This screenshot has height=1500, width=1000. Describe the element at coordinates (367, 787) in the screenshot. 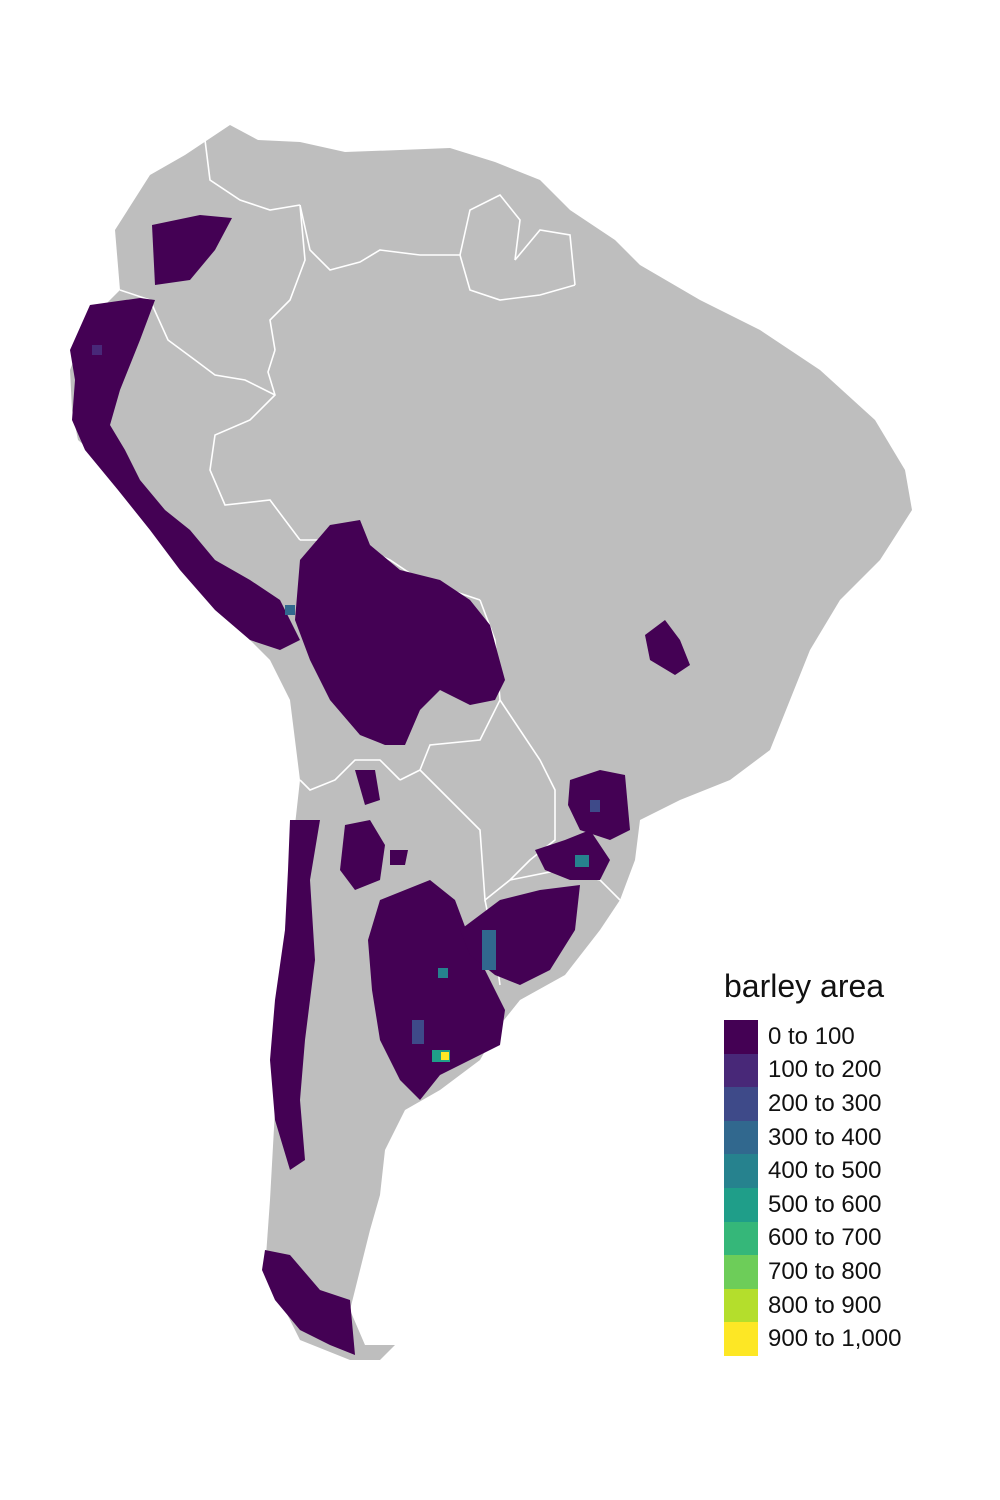

I see `region-argentina-north` at that location.